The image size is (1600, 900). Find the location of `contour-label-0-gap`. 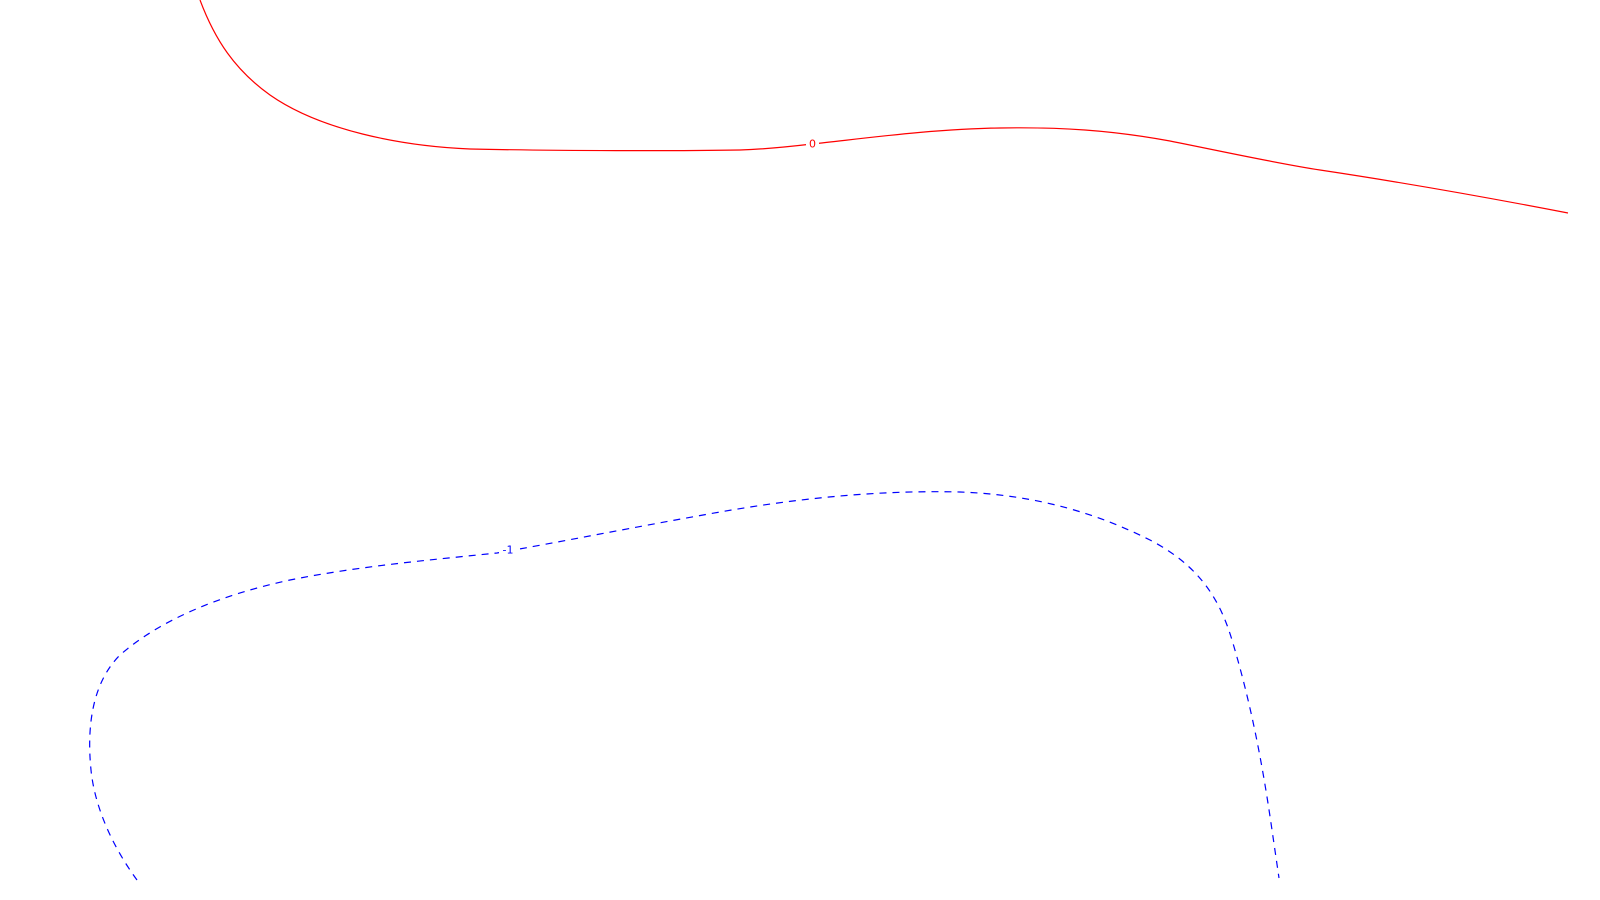

contour-label-0-gap is located at coordinates (812, 143).